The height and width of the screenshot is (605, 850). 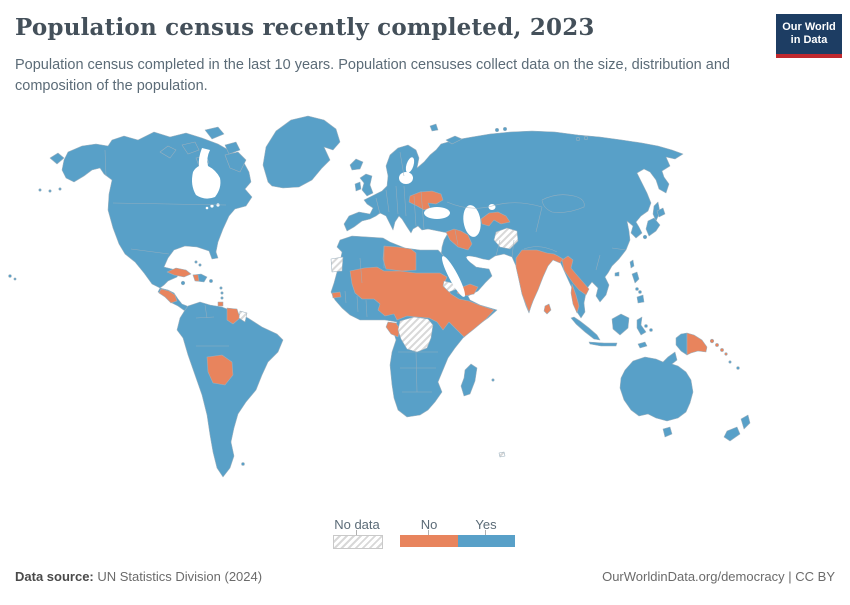 What do you see at coordinates (200, 265) in the screenshot?
I see `island-bahamas` at bounding box center [200, 265].